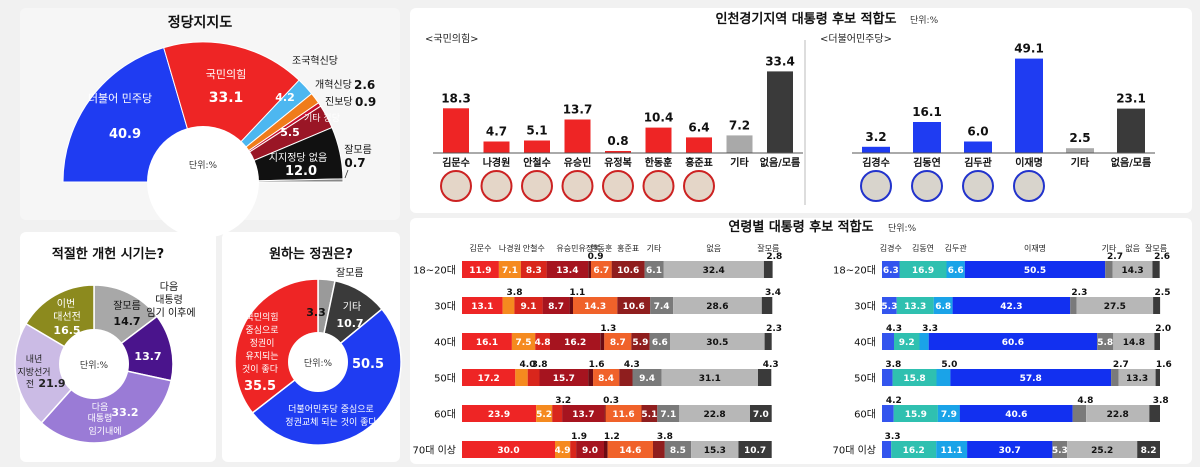 This screenshot has width=1200, height=467. Describe the element at coordinates (261, 356) in the screenshot. I see `regime-label-ppp-4: 유지되는` at that location.